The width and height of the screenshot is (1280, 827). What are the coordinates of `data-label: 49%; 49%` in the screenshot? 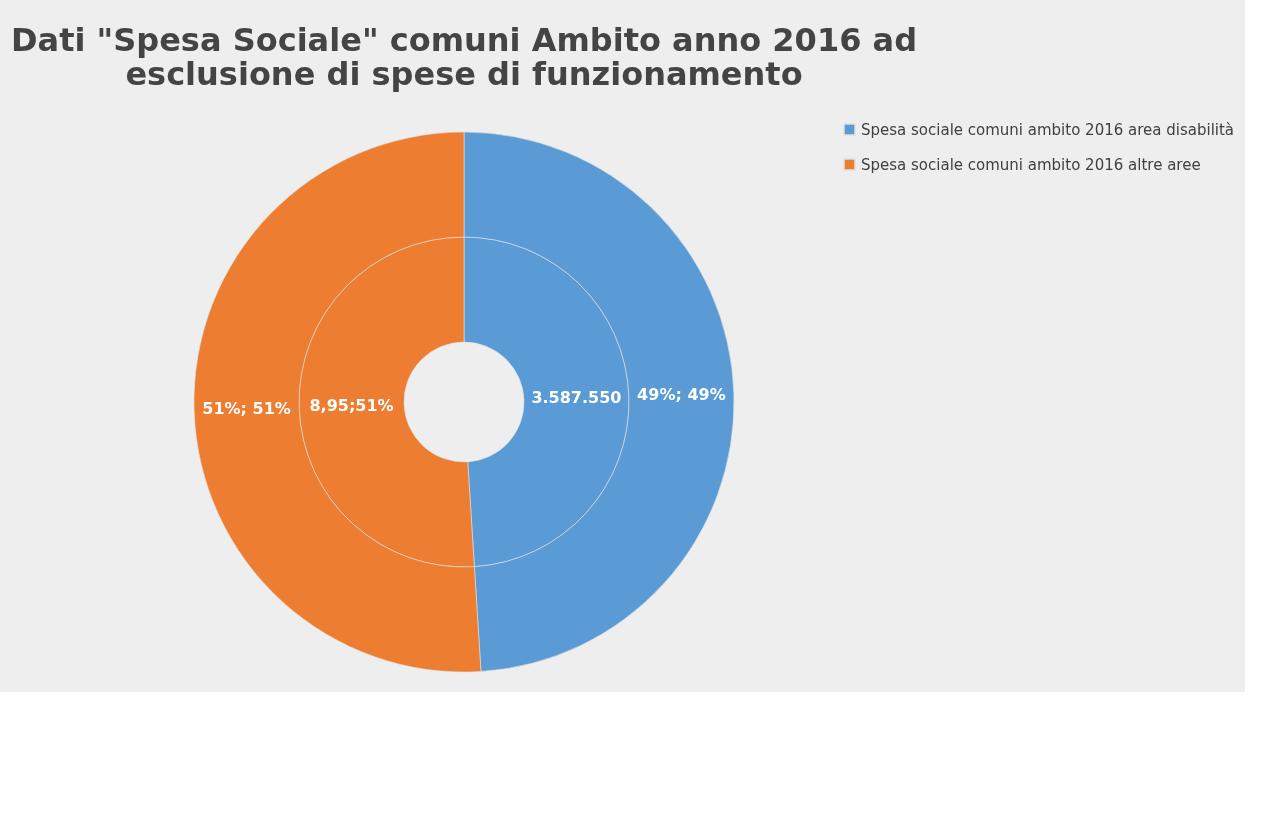 It's located at (681, 395).